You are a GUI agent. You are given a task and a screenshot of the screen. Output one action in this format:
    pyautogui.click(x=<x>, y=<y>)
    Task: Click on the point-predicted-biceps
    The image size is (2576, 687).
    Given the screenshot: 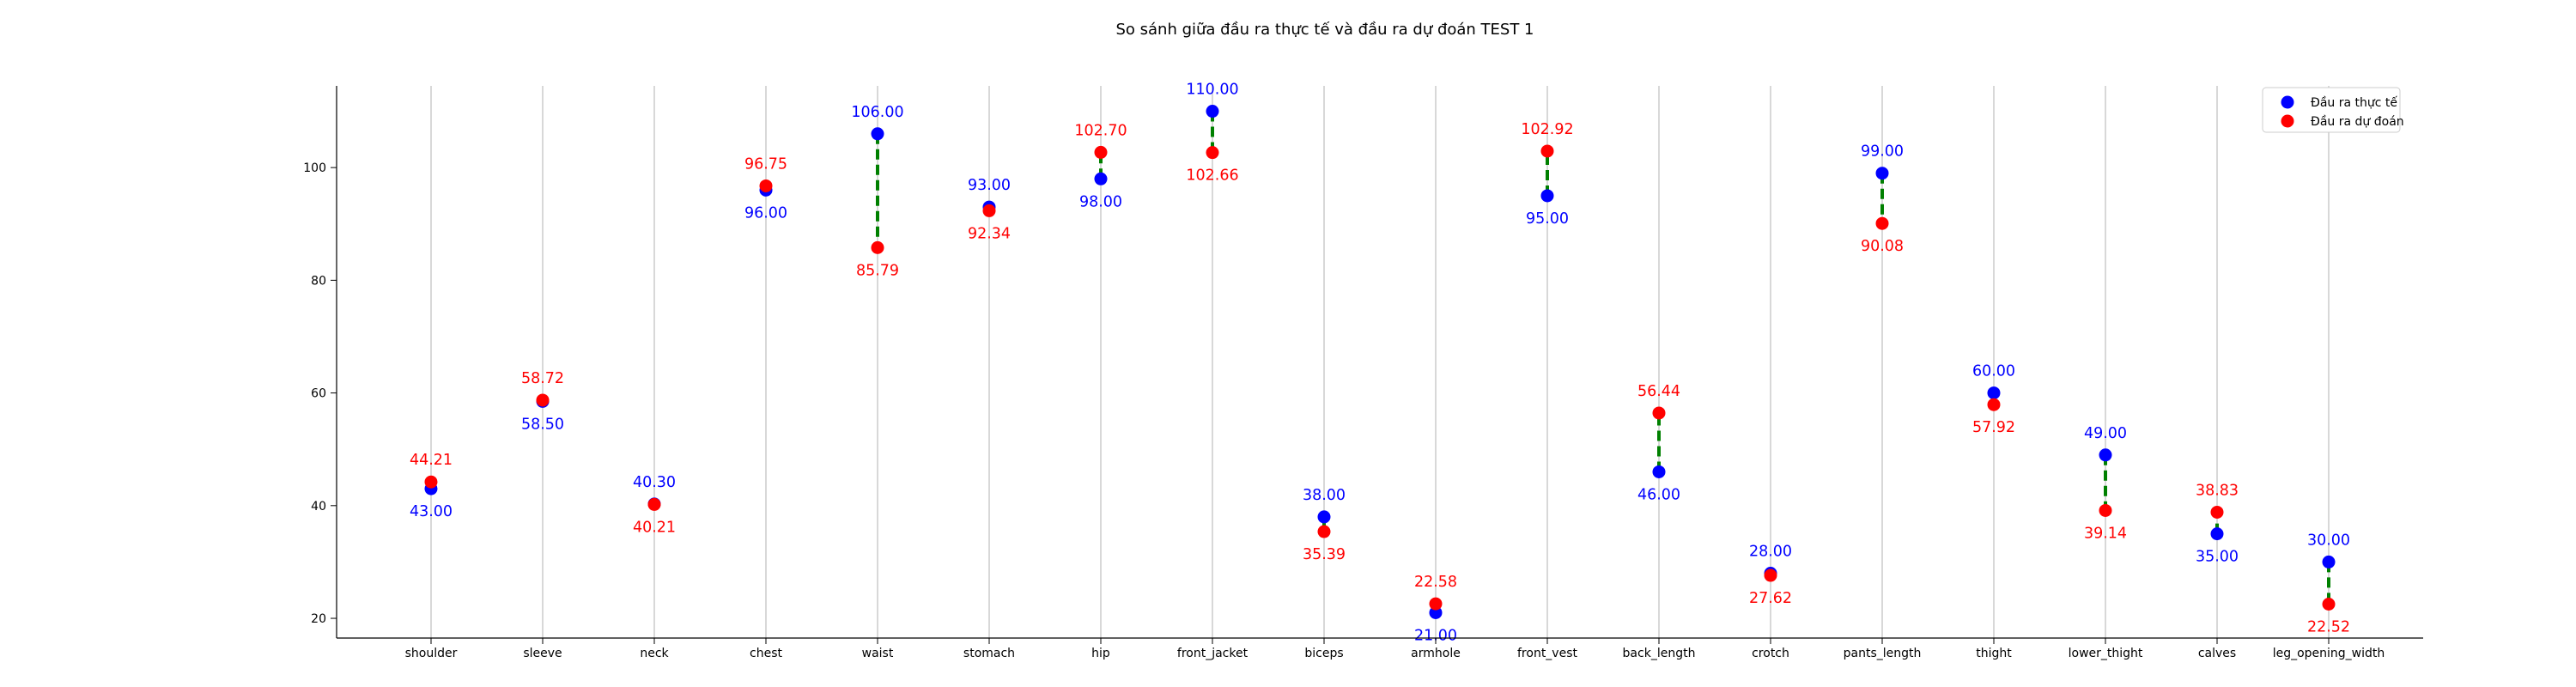 What is the action you would take?
    pyautogui.click(x=1324, y=531)
    